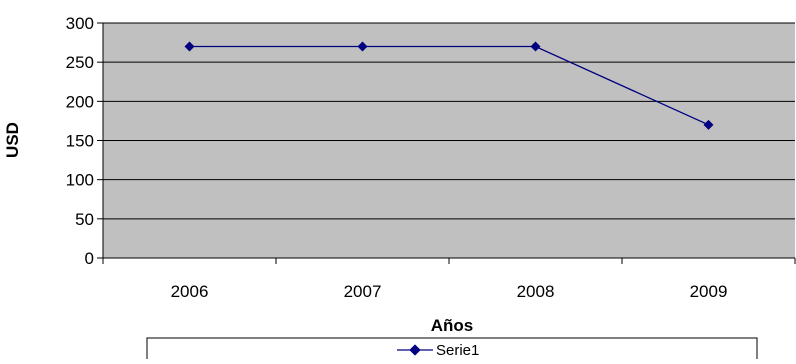  Describe the element at coordinates (190, 291) in the screenshot. I see `x-tick-label: 2006` at that location.